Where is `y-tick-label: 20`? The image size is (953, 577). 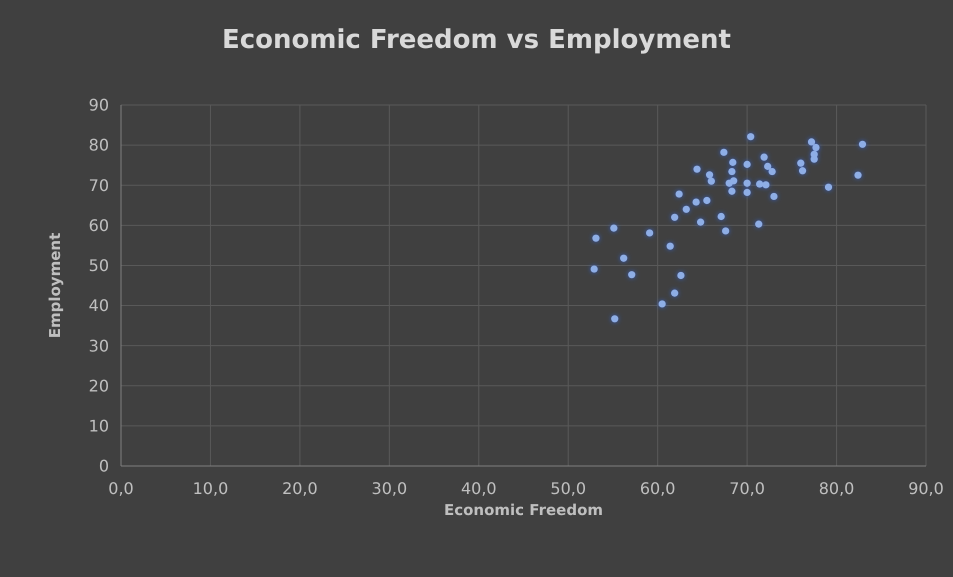 y-tick-label: 20 is located at coordinates (98, 386).